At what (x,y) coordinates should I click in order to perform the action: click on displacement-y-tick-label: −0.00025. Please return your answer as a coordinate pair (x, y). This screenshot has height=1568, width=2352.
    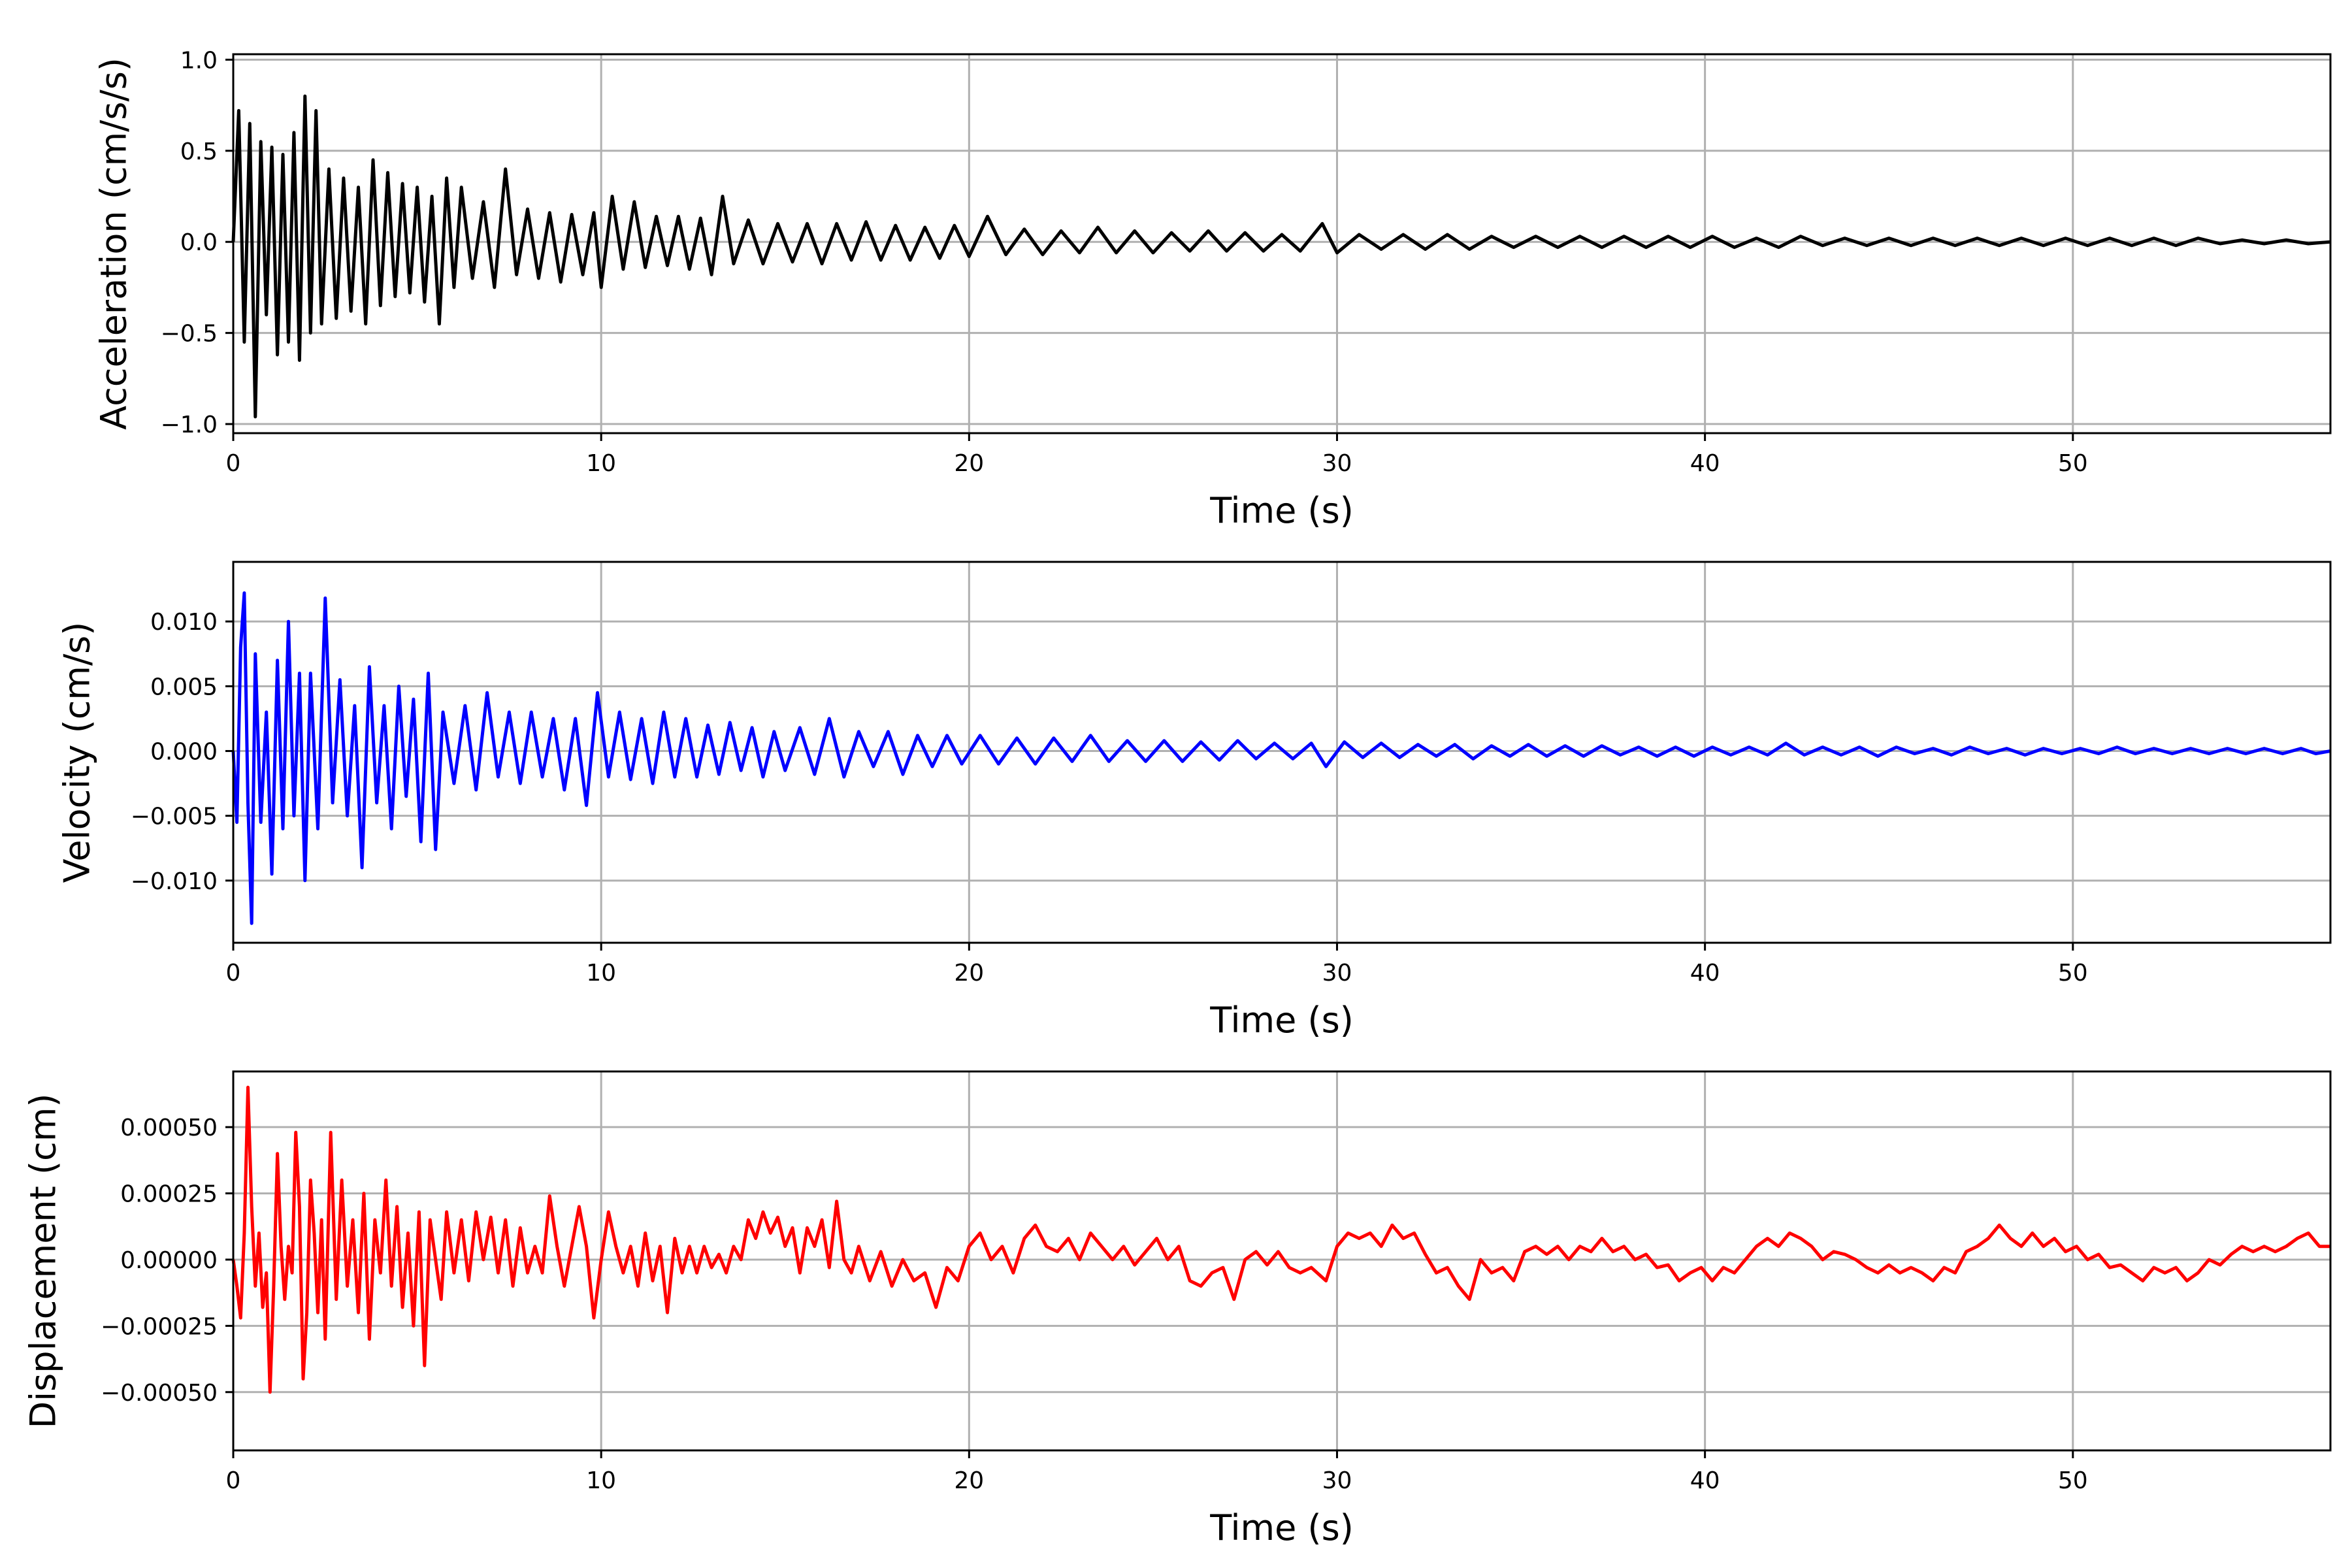
    Looking at the image, I should click on (159, 1326).